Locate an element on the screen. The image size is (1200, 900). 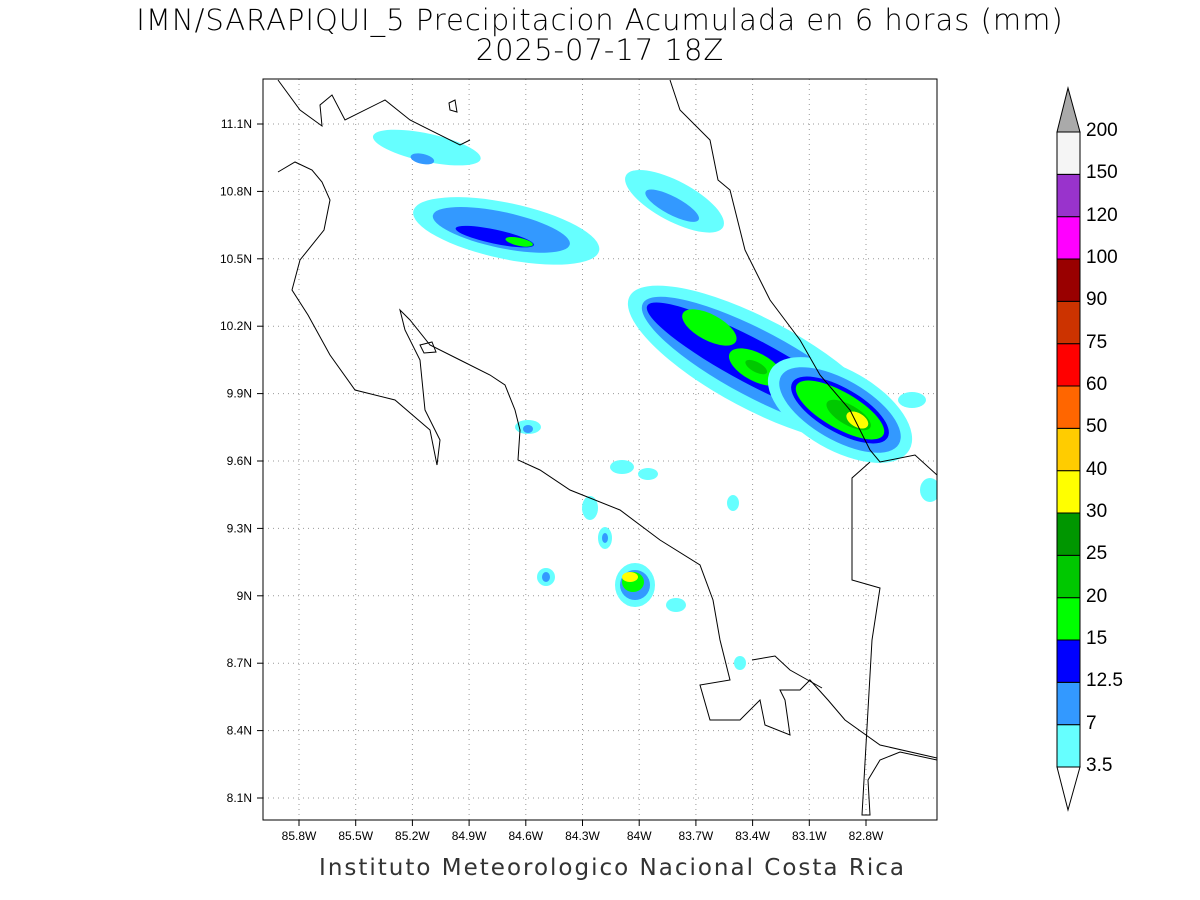
lon-tick-label: 85.2W is located at coordinates (412, 836).